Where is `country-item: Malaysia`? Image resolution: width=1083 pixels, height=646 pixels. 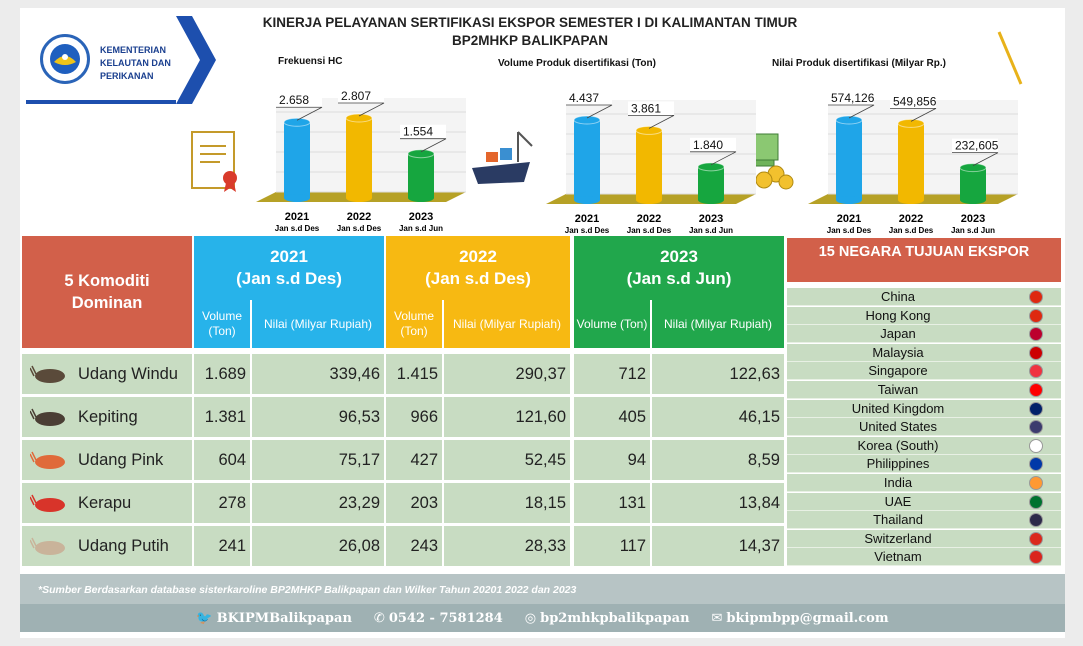 country-item: Malaysia is located at coordinates (924, 352).